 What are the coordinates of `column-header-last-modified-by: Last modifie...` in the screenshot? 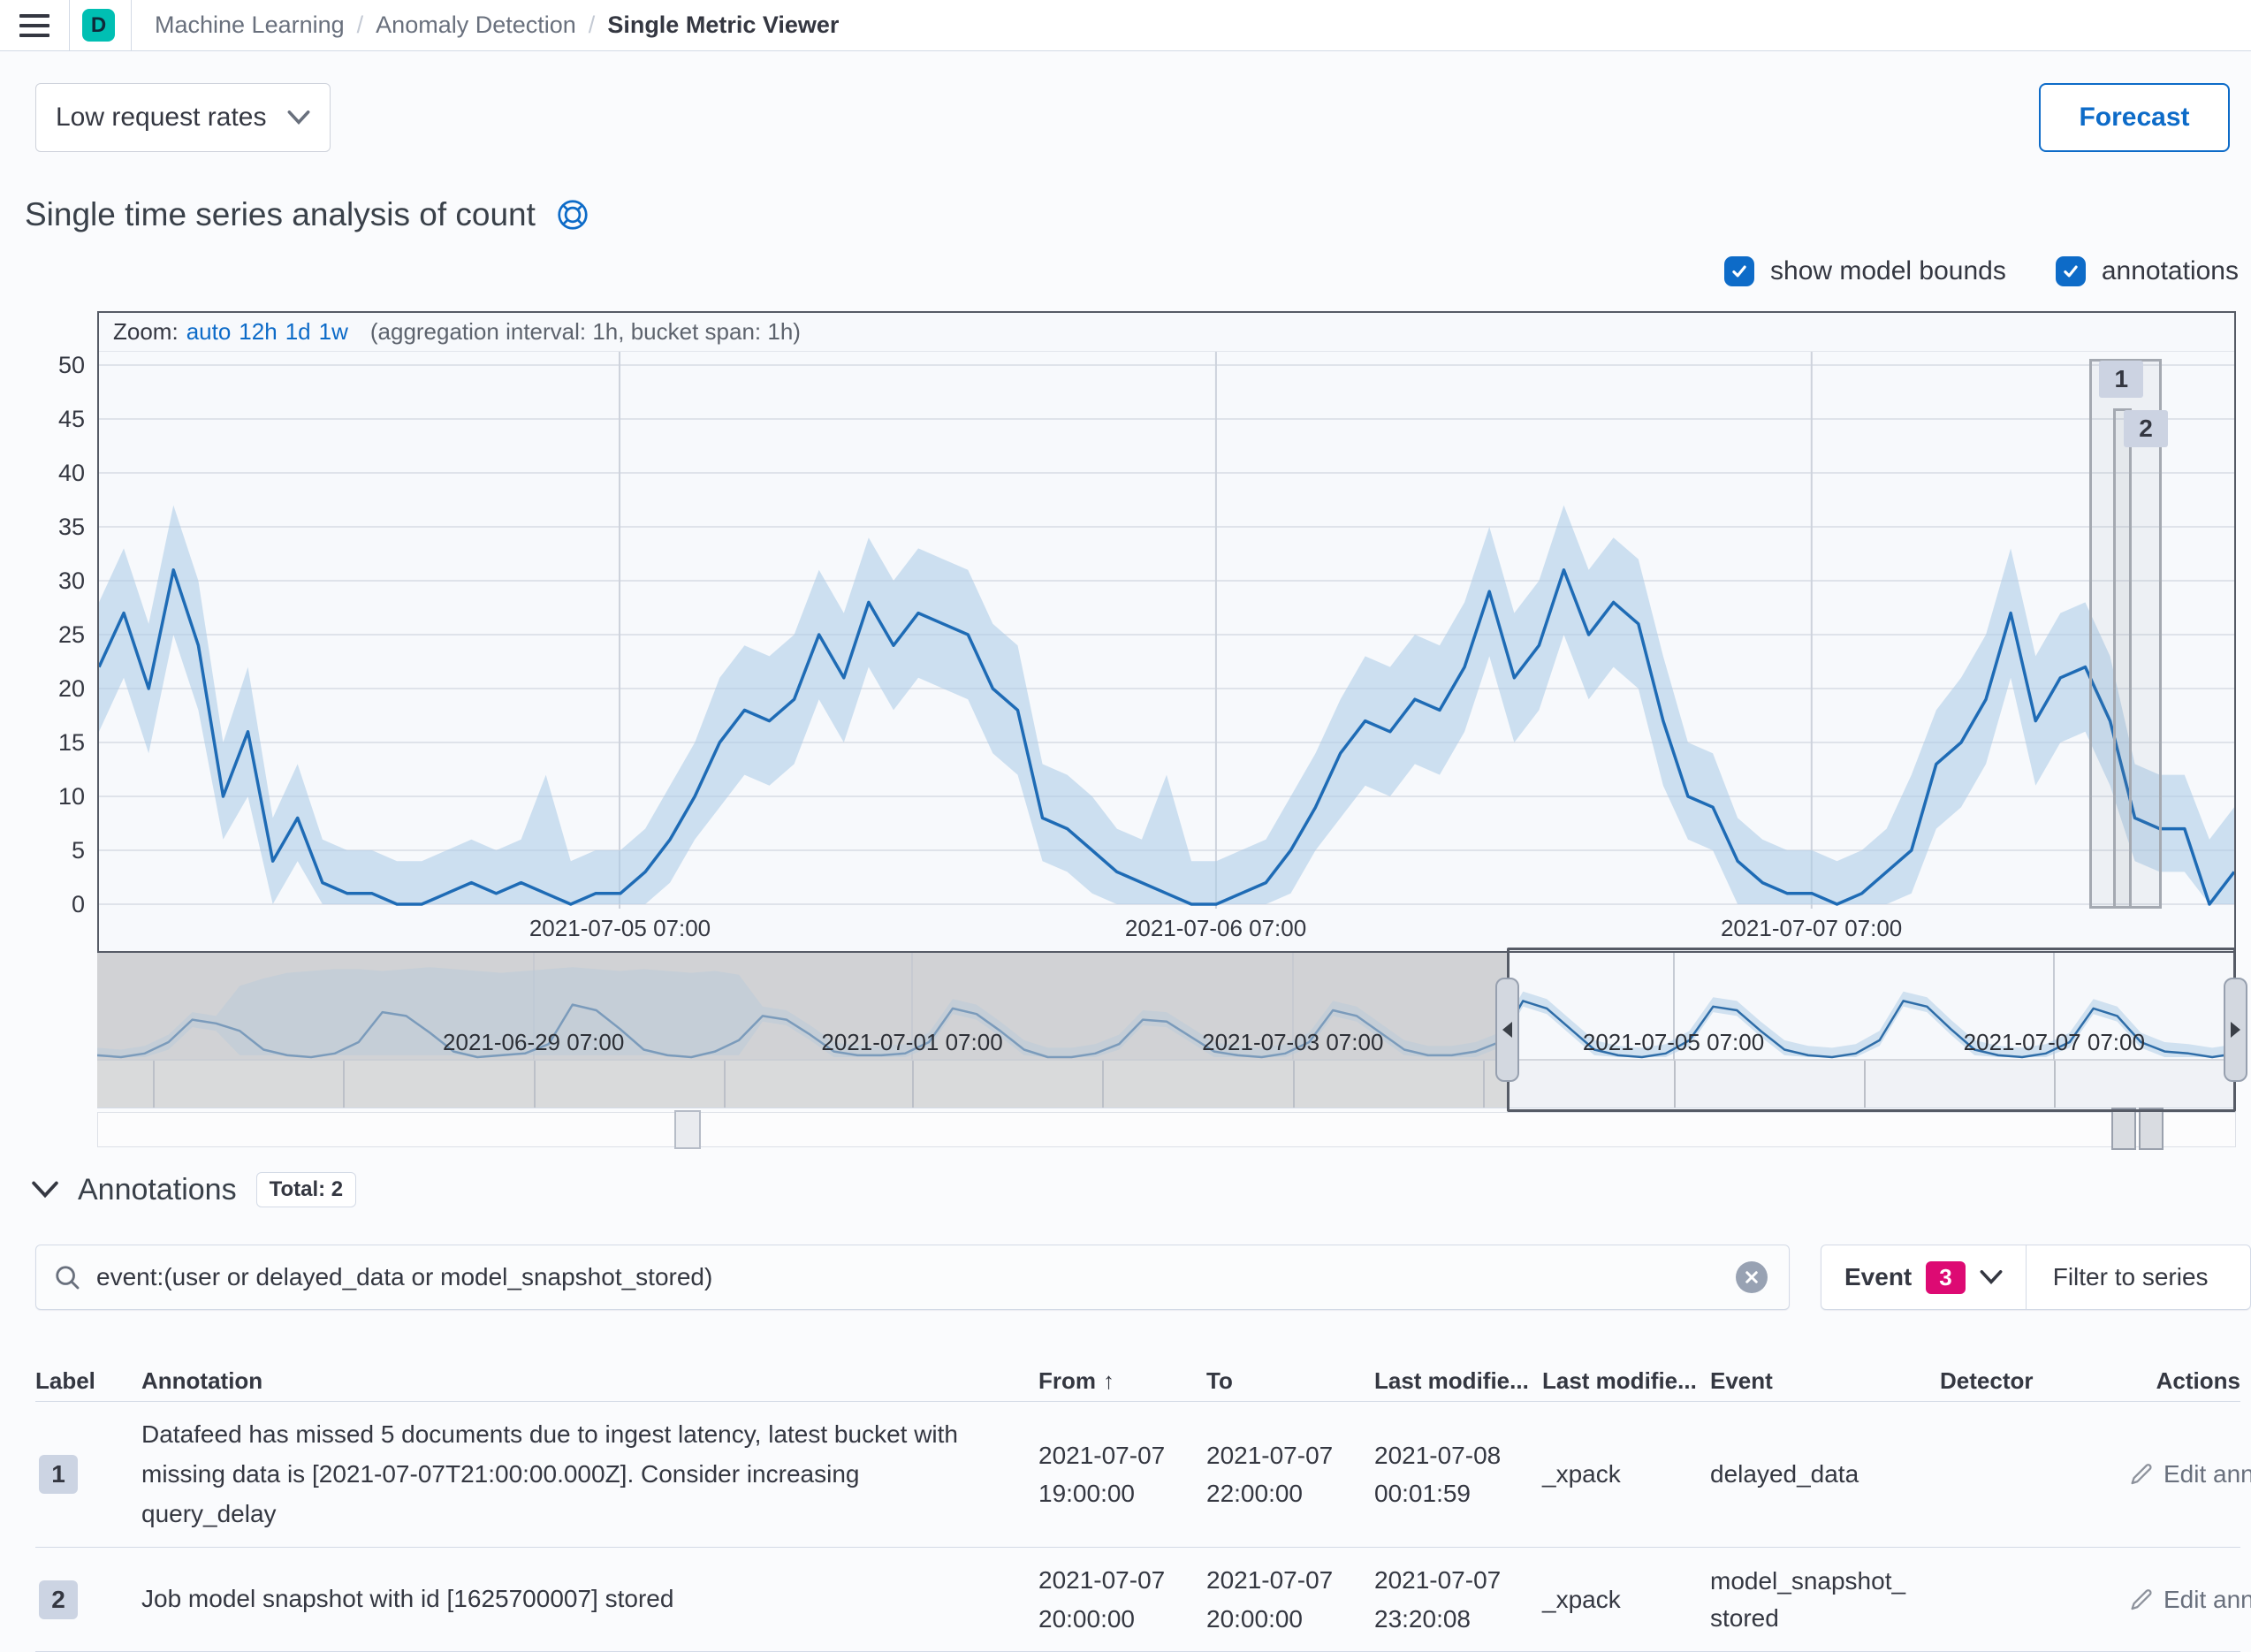 It's located at (1619, 1381).